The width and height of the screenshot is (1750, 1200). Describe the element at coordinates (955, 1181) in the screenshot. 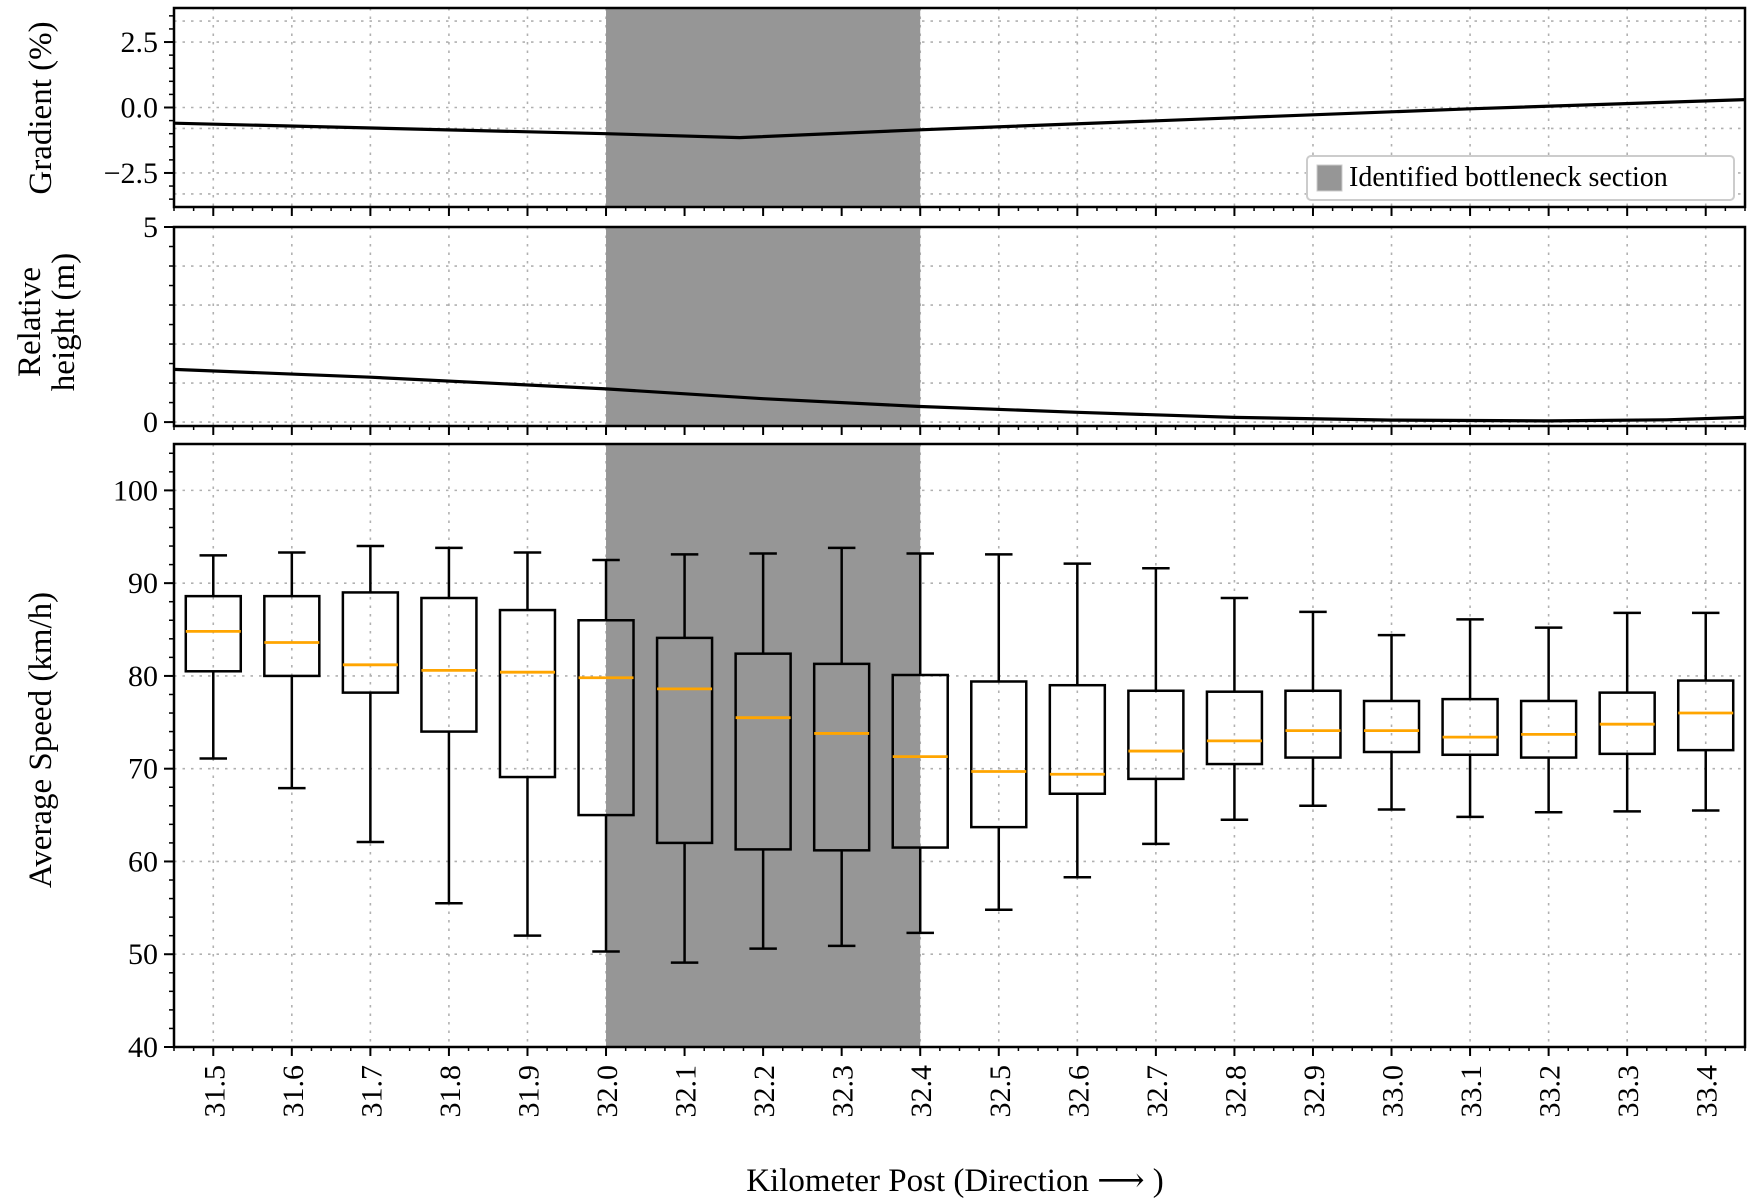

I see `x-axis-label: Kilometer Post (Direction ⟶ )` at that location.